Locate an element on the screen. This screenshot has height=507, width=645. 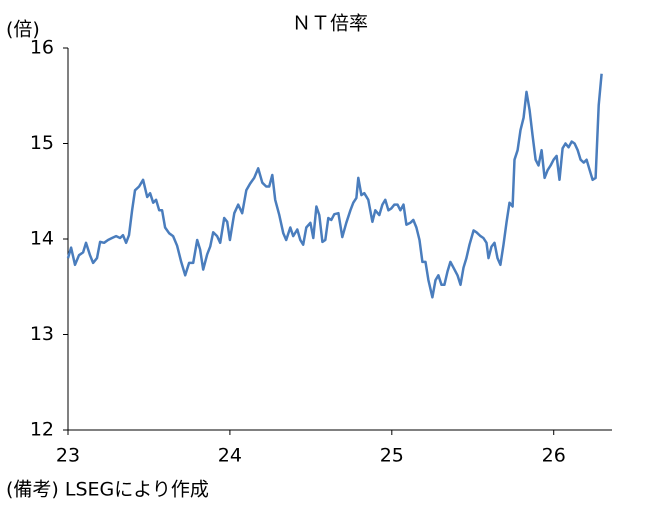
x-tick-label: 25 is located at coordinates (392, 456).